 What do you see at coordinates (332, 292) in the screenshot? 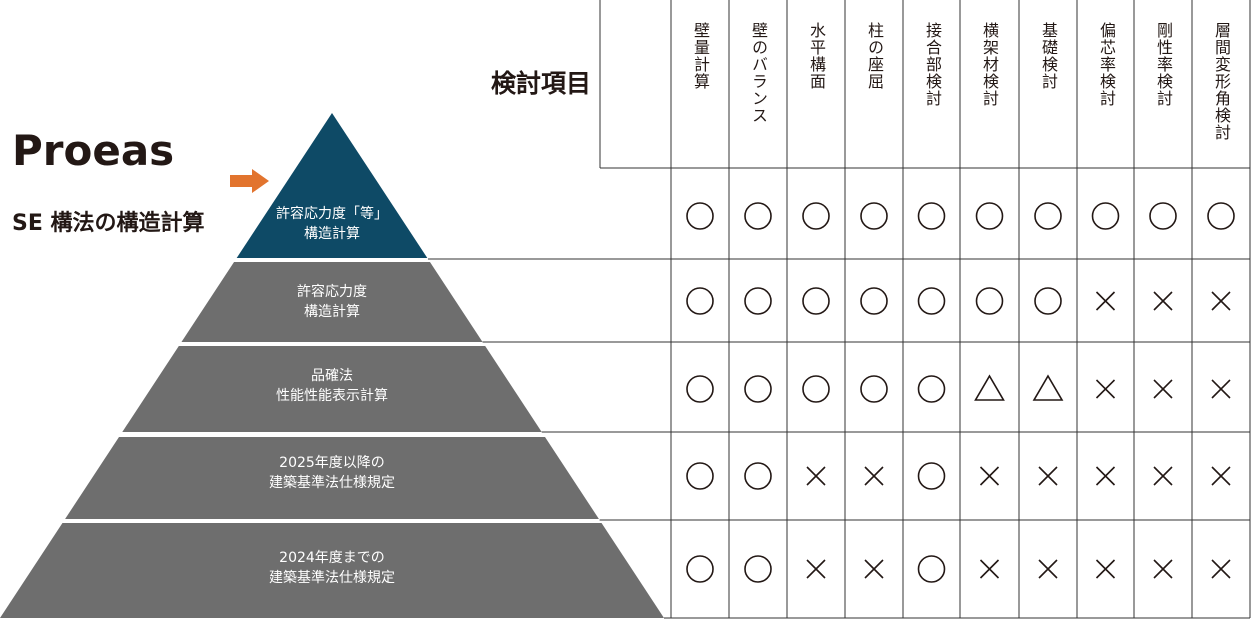
I see `level-label-line: 許容応力度` at bounding box center [332, 292].